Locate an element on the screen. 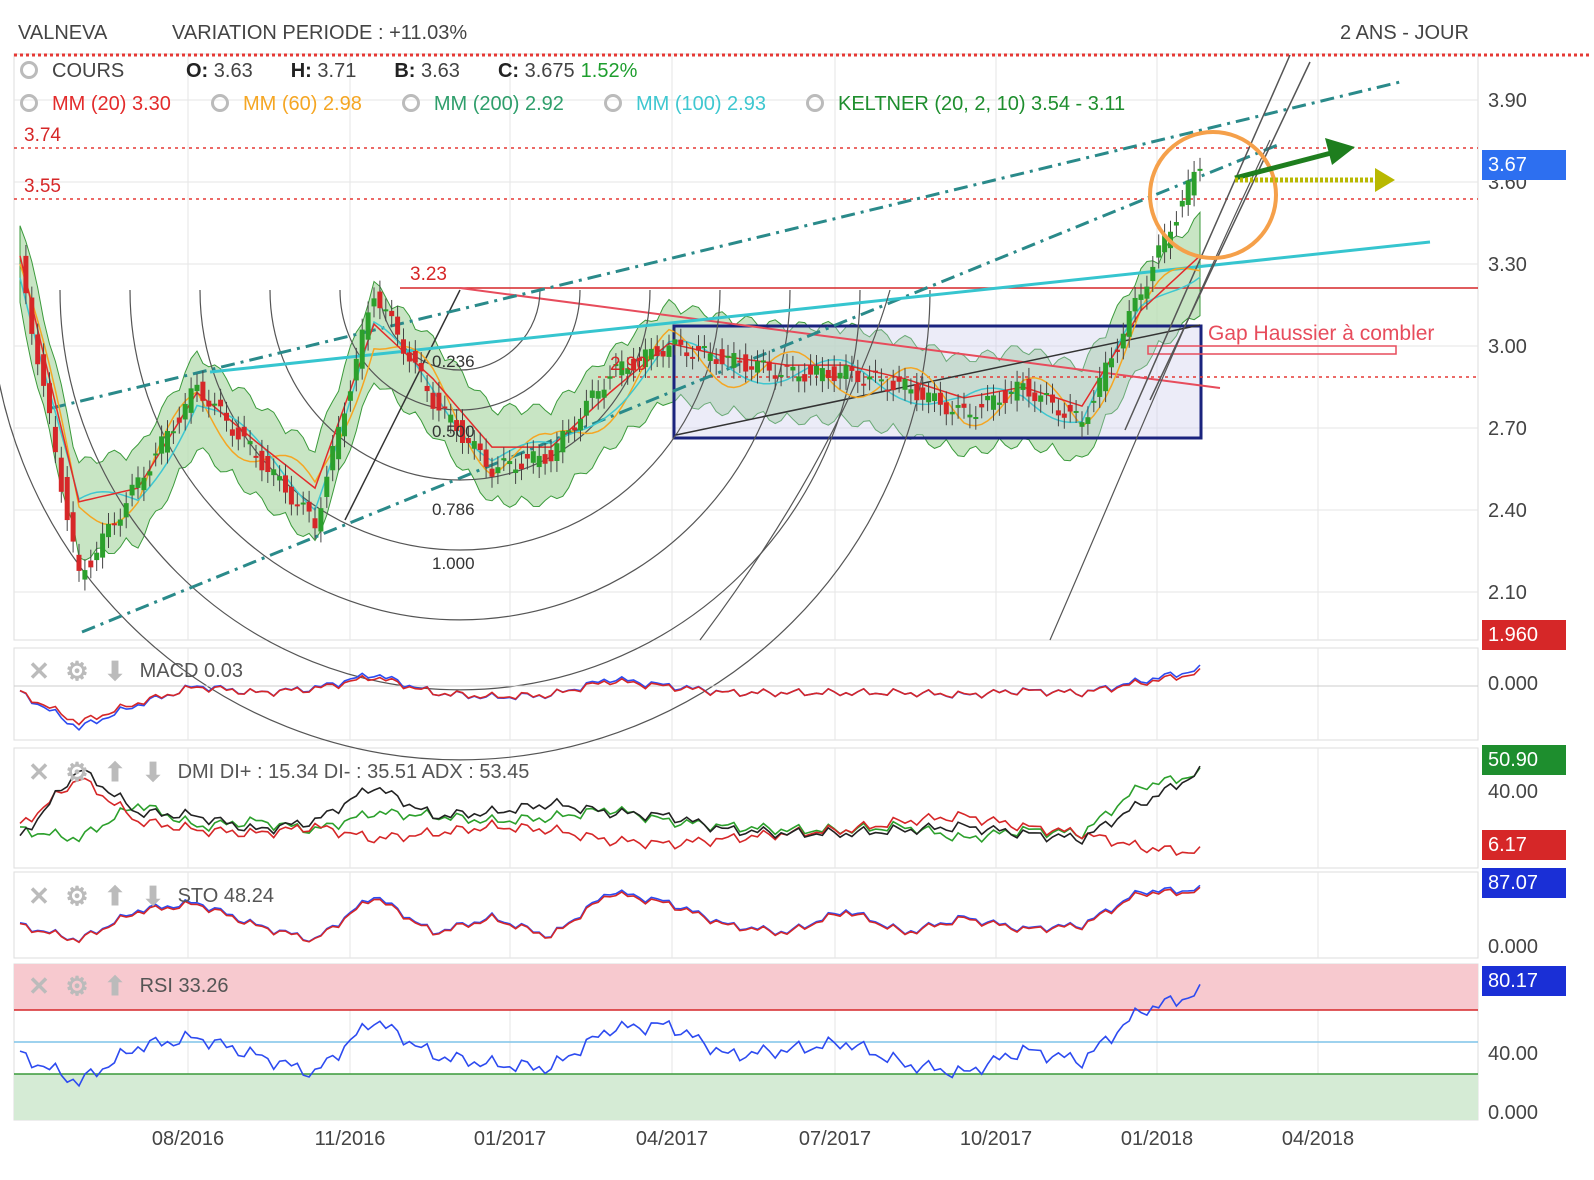  fib-arc is located at coordinates (460, 420).